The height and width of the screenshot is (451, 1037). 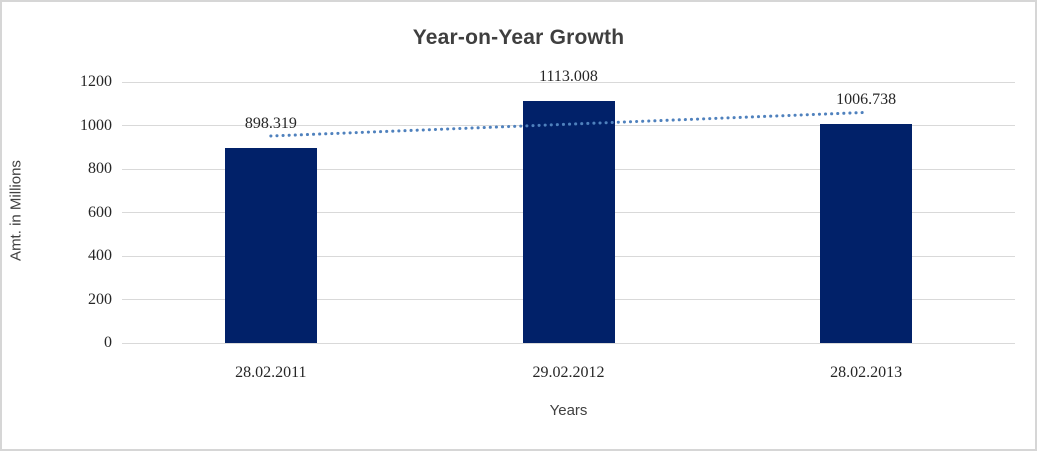 I want to click on data-label-28.02.2011: 898.319, so click(x=270, y=123).